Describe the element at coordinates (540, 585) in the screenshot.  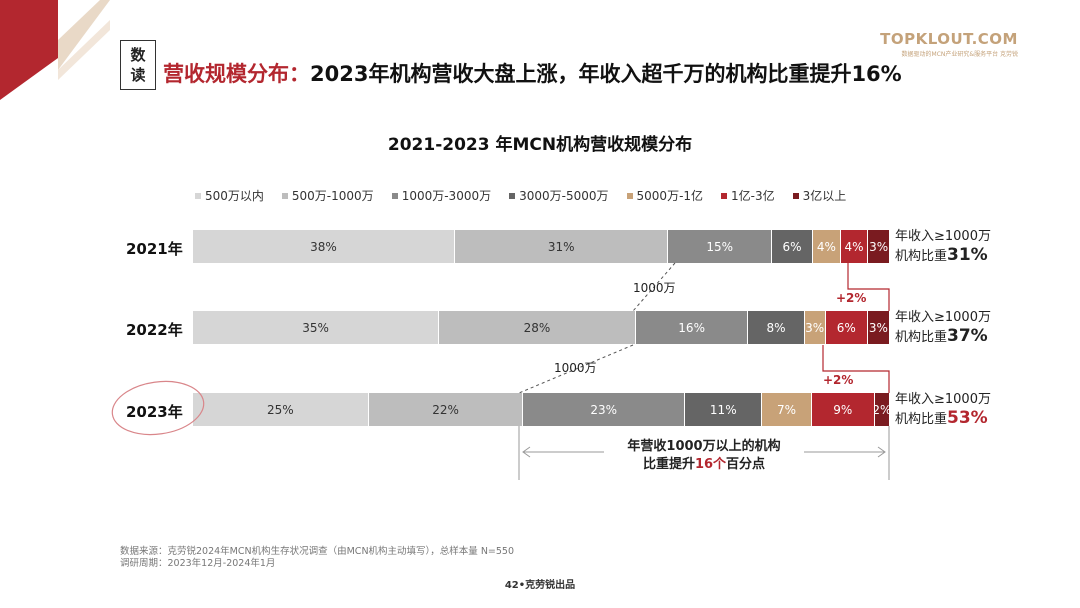
I see `page-number: 42•克劳锐出品` at that location.